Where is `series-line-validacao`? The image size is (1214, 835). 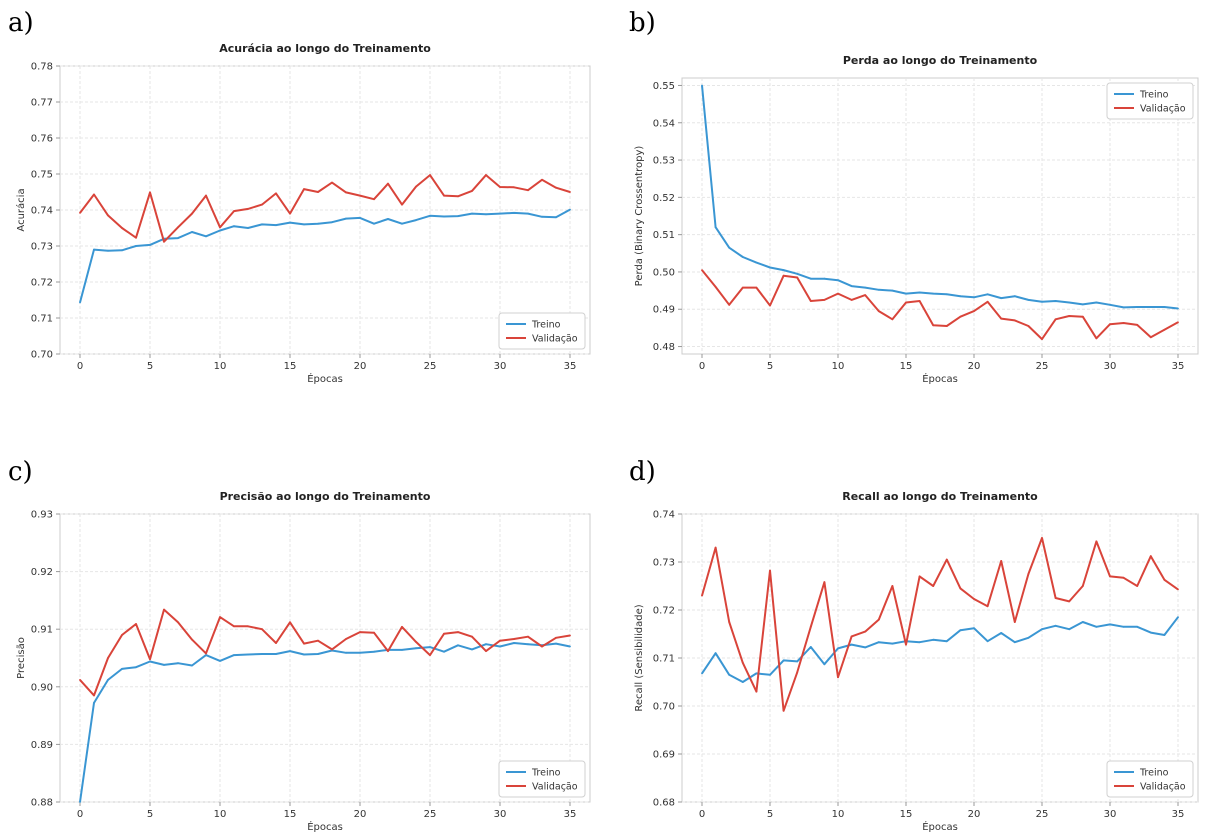
series-line-validacao is located at coordinates (940, 624).